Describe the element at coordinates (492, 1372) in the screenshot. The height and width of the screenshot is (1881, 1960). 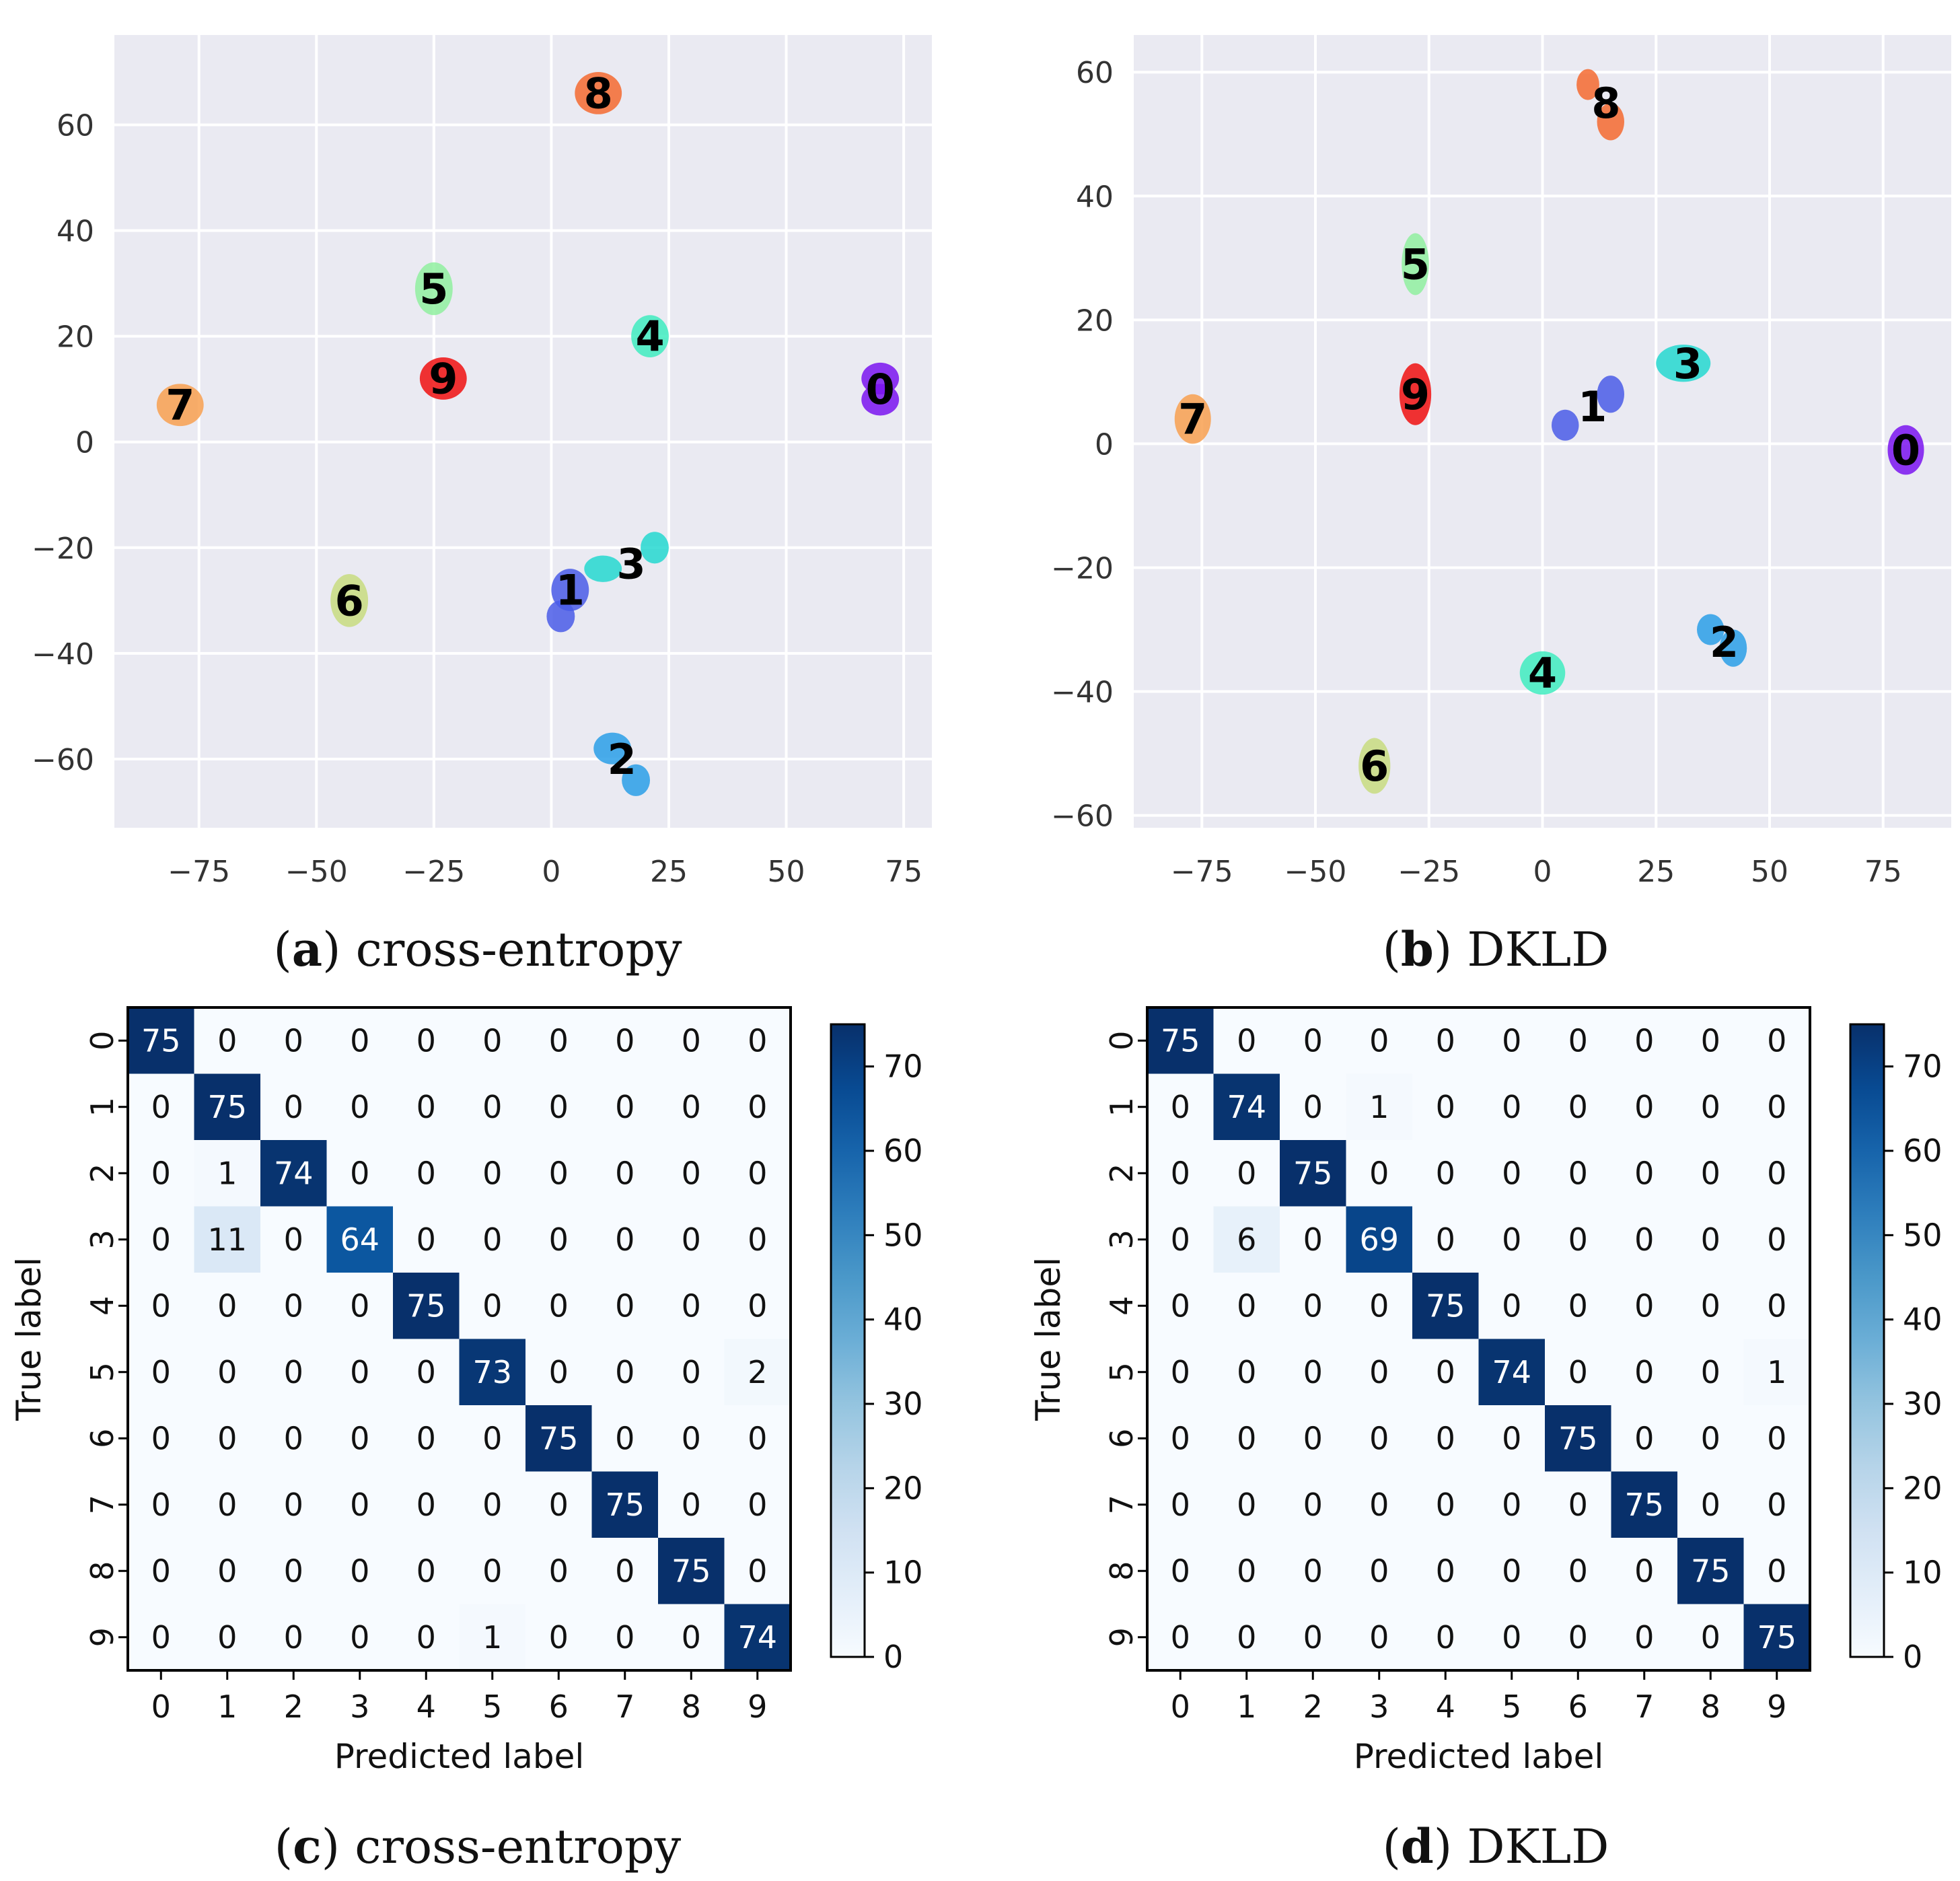
I see `cell-value: 73` at that location.